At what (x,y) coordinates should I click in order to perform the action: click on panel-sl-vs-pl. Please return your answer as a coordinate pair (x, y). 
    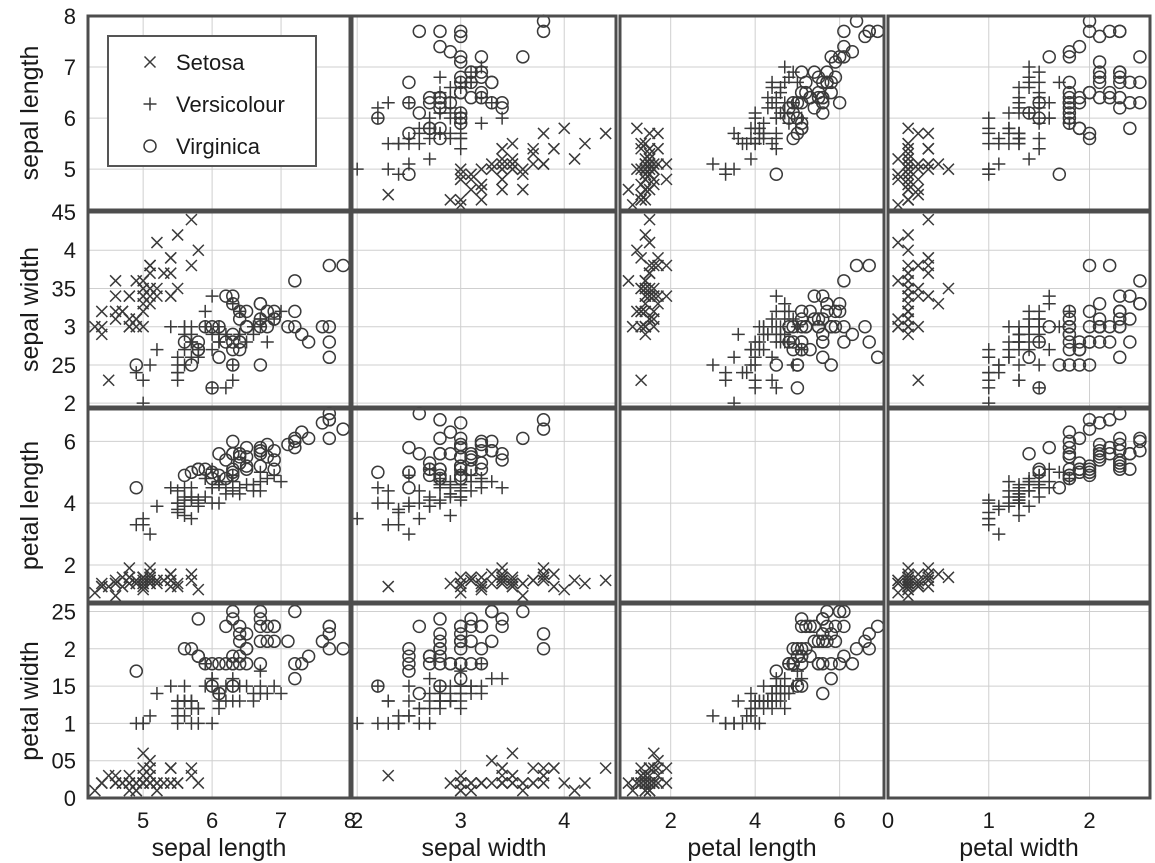
    Looking at the image, I should click on (752, 113).